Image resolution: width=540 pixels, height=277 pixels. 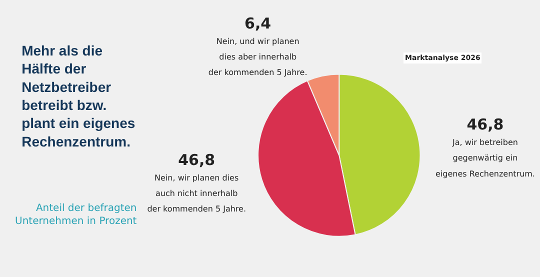 I want to click on slice-label: Nein, und wir planen dies aber innerhalb der kommenden 5 Jahre., so click(x=258, y=57).